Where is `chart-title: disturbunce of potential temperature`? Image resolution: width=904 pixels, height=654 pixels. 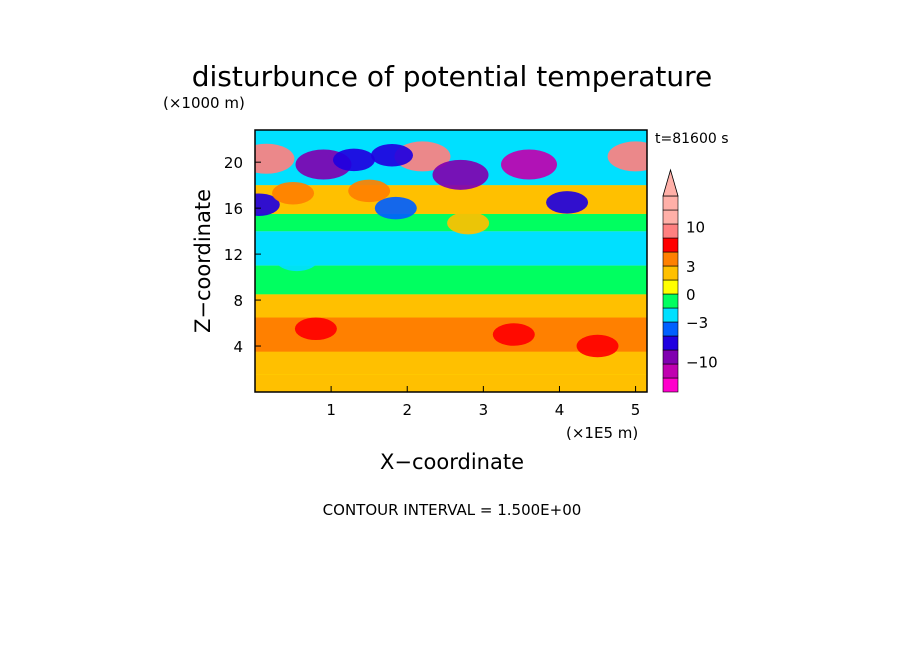 chart-title: disturbunce of potential temperature is located at coordinates (452, 76).